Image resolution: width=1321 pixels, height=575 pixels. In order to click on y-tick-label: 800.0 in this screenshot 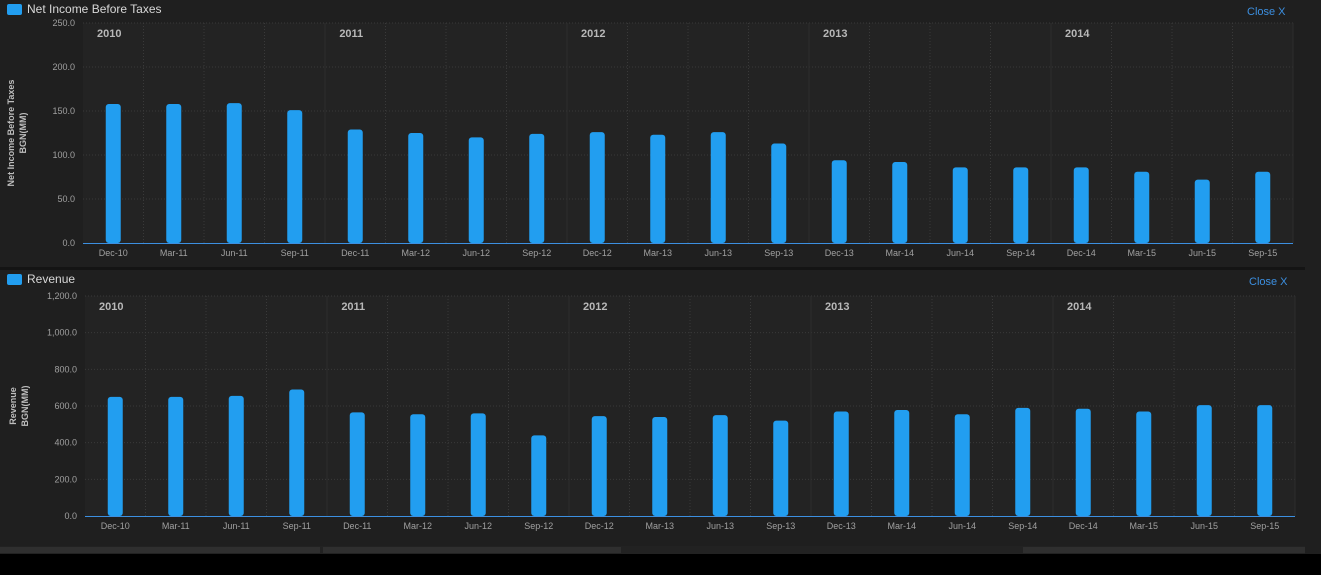, I will do `click(65, 369)`.